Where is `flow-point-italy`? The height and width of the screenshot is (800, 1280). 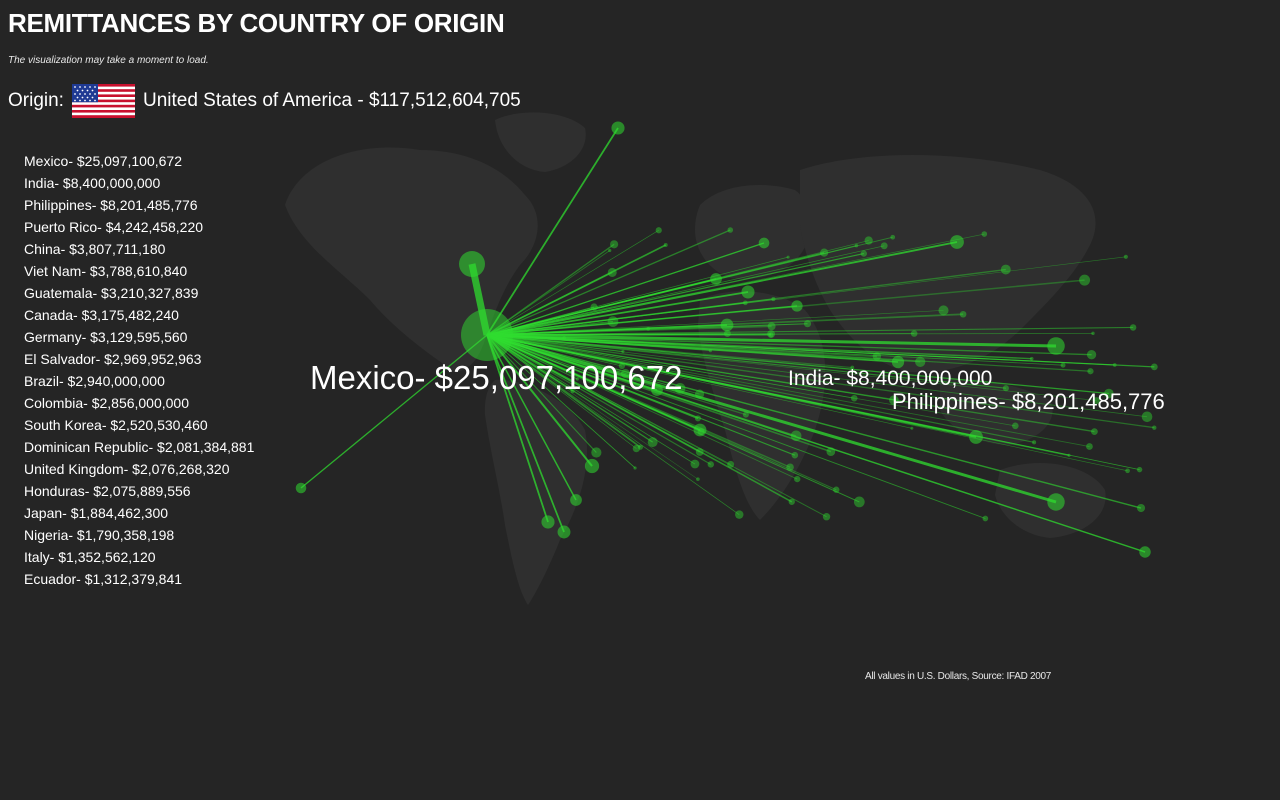
flow-point-italy is located at coordinates (764, 243).